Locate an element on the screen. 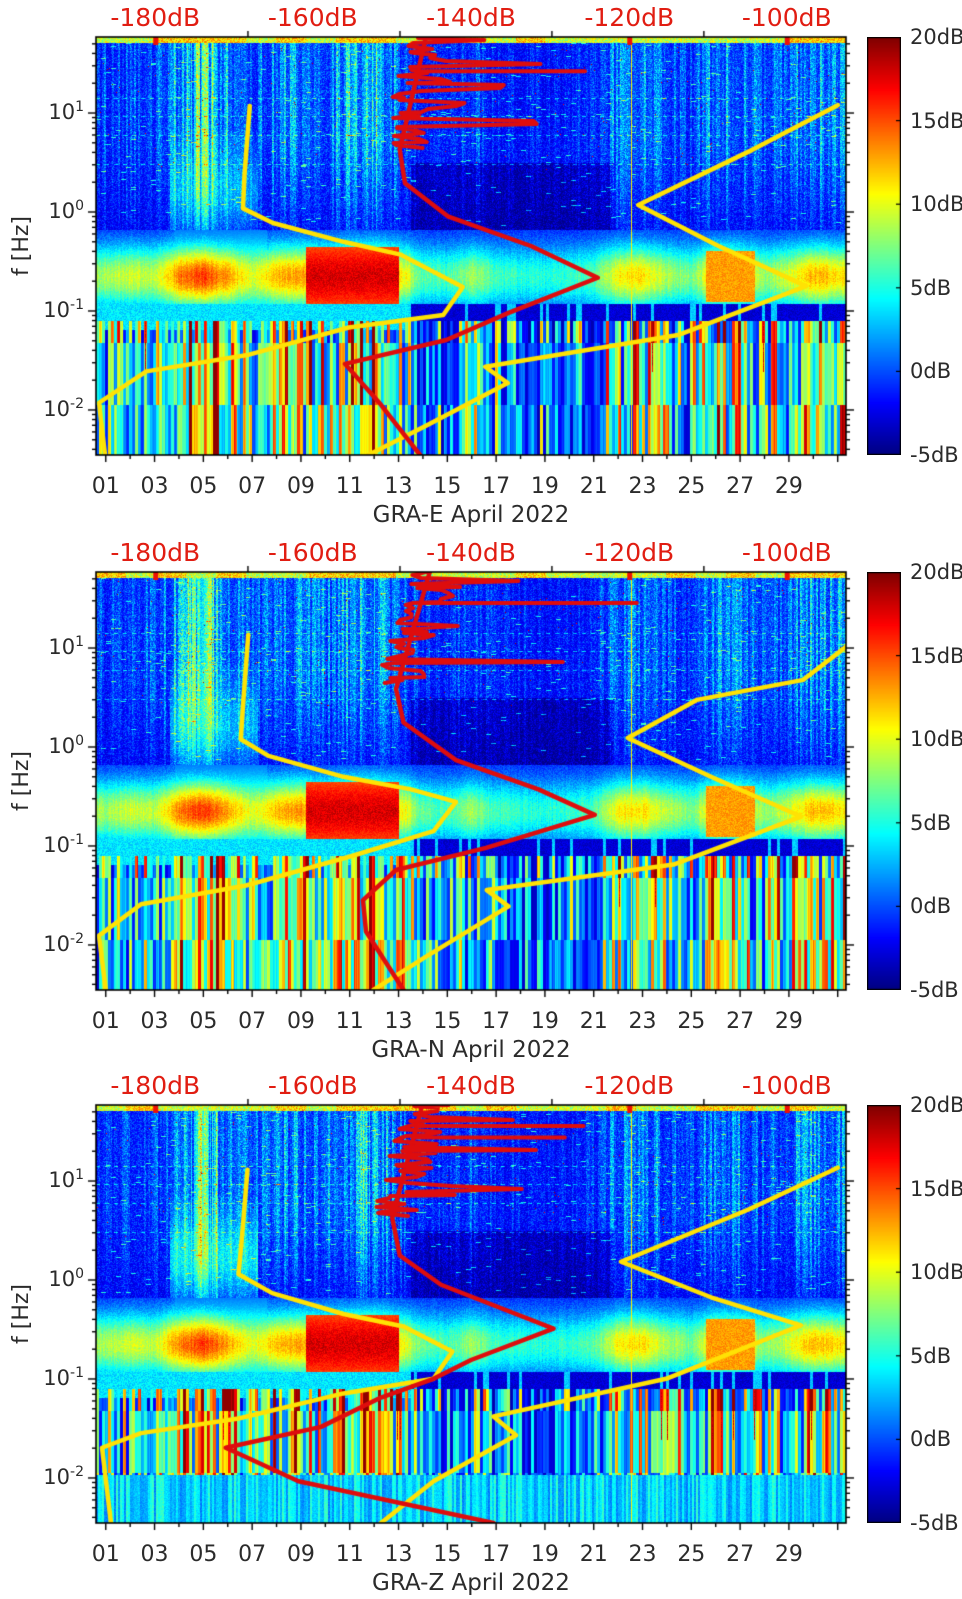 The image size is (962, 1599). panel-title: GRA-Z April 2022 is located at coordinates (471, 1583).